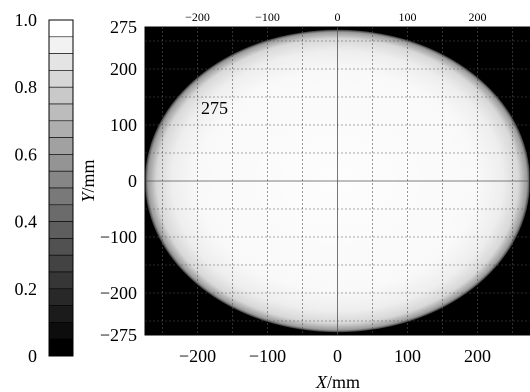  Describe the element at coordinates (214, 108) in the screenshot. I see `annotation-label: 275` at that location.